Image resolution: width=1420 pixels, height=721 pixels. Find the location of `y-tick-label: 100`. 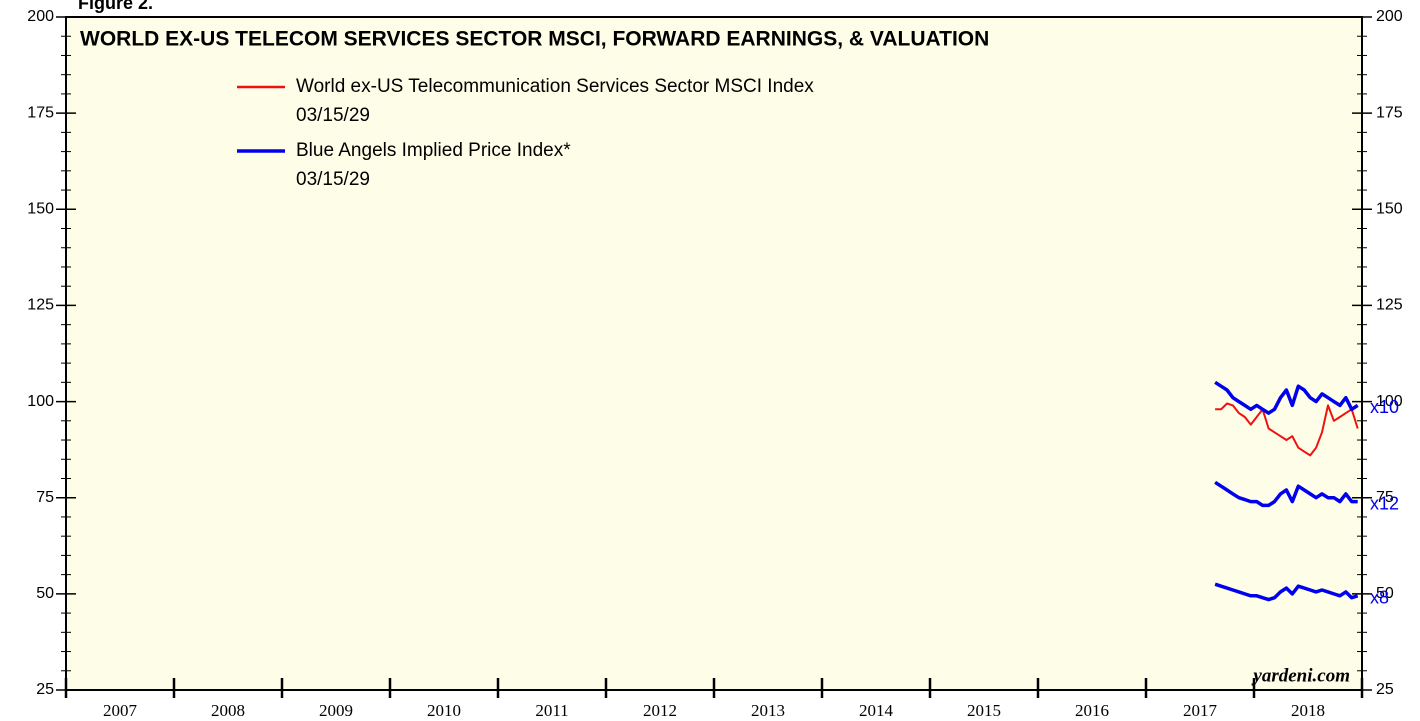

y-tick-label: 100 is located at coordinates (40, 401).